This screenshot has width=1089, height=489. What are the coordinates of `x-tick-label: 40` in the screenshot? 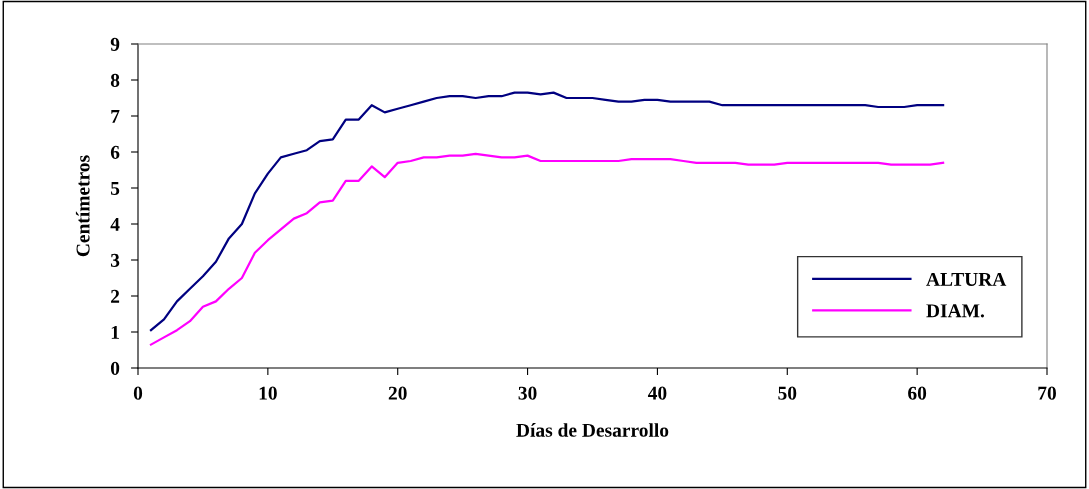 It's located at (657, 393).